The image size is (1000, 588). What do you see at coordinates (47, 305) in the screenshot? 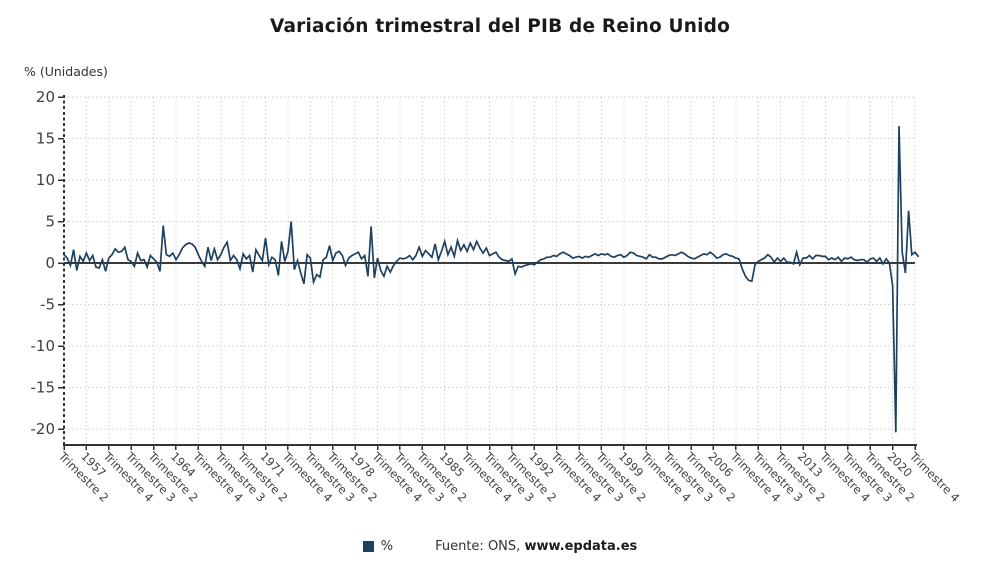
I see `y-tick-label: -5` at bounding box center [47, 305].